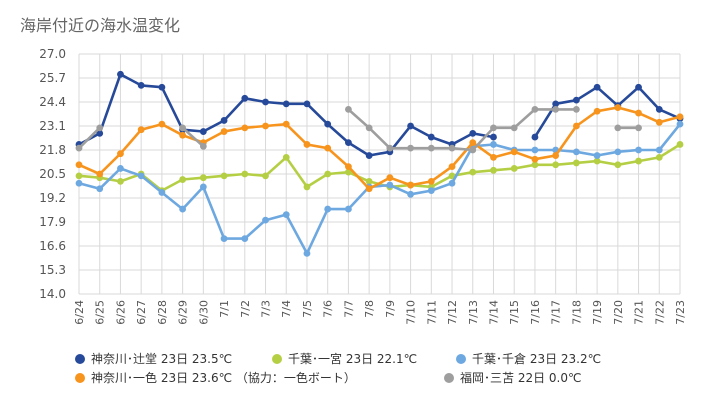  I want to click on legend-item: 神奈川･辻堂 23日 23.5℃, so click(153, 359).